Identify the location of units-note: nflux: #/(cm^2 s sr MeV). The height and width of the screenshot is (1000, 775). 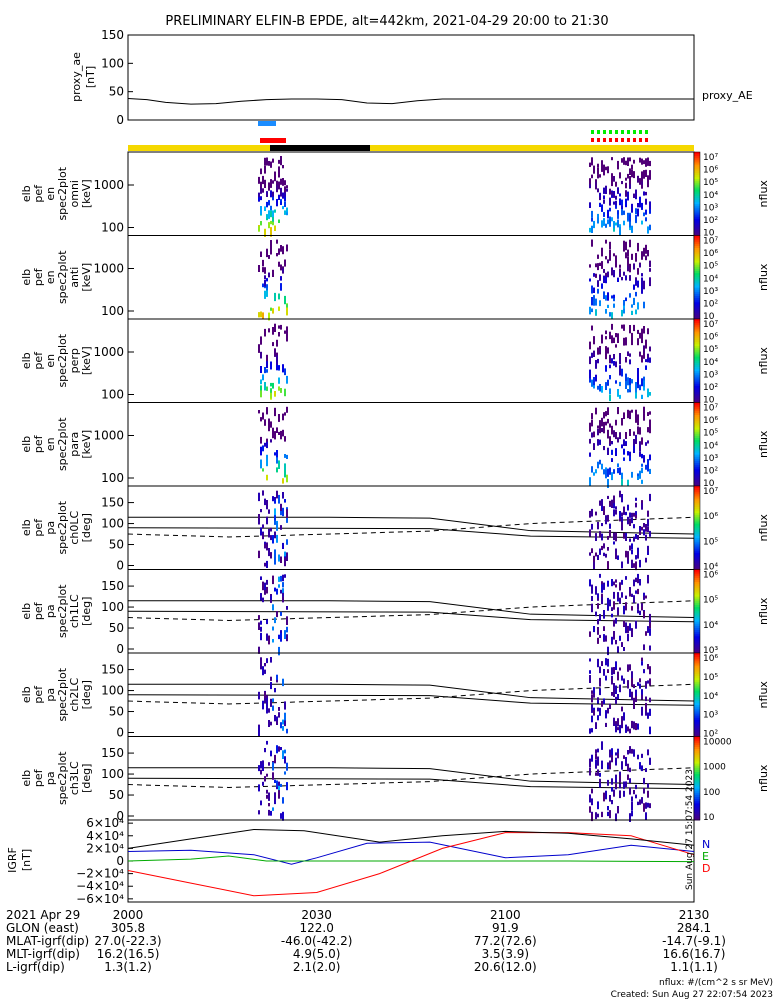
(716, 983).